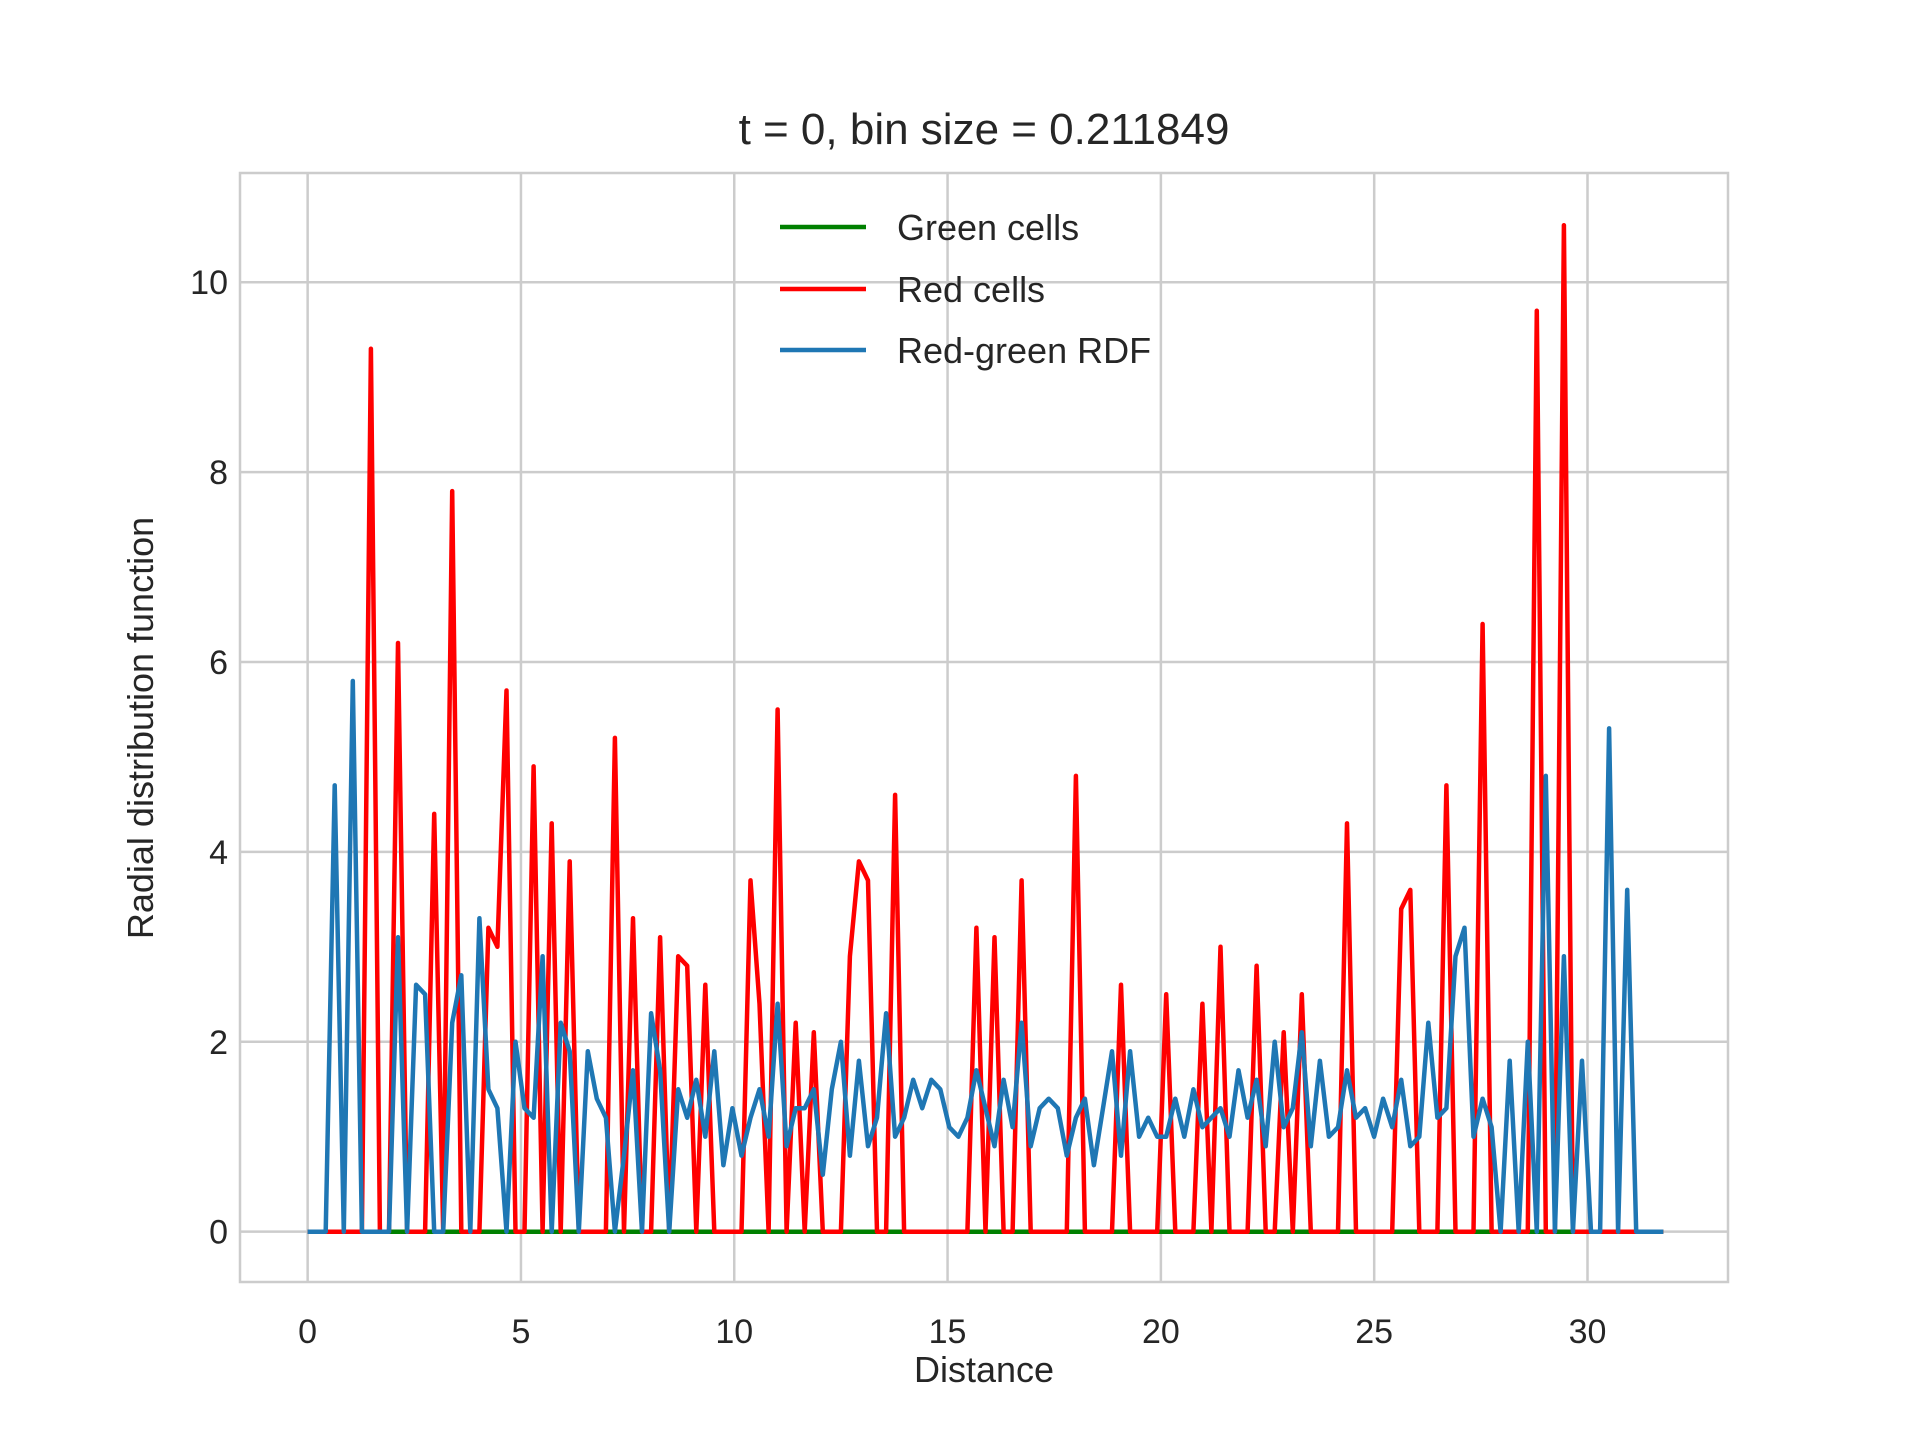 The width and height of the screenshot is (1920, 1440). Describe the element at coordinates (218, 473) in the screenshot. I see `y-tick-label: 8` at that location.